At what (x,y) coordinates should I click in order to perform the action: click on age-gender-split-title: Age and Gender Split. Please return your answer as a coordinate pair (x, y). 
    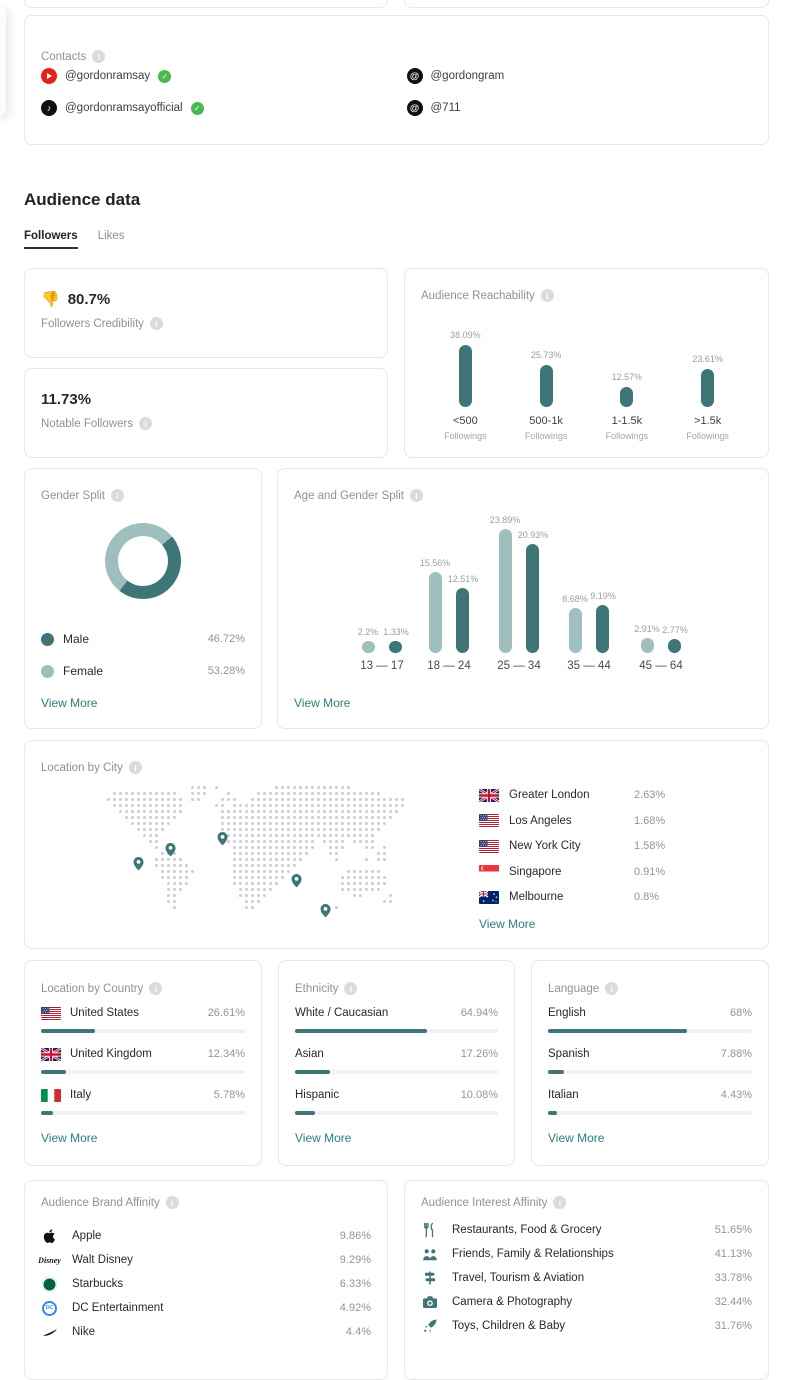
    Looking at the image, I should click on (349, 495).